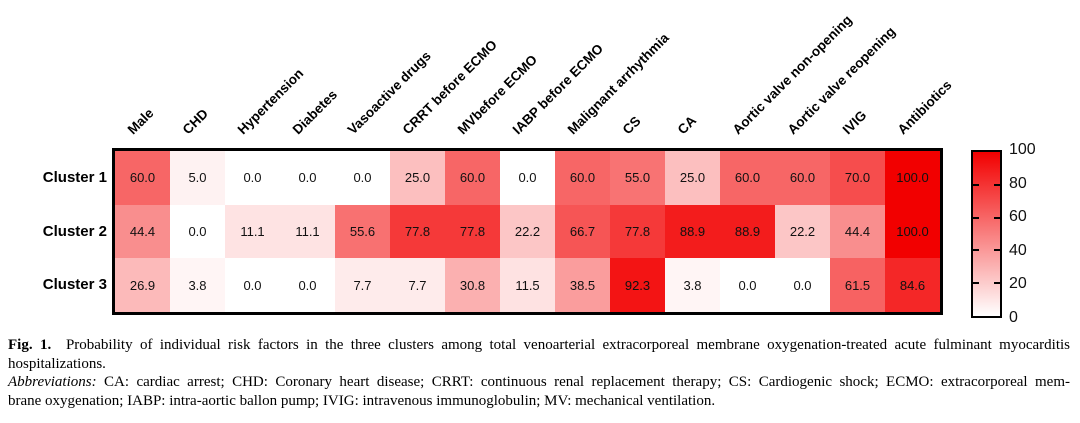 This screenshot has height=423, width=1080. I want to click on heatmap-cell: 66.7, so click(582, 231).